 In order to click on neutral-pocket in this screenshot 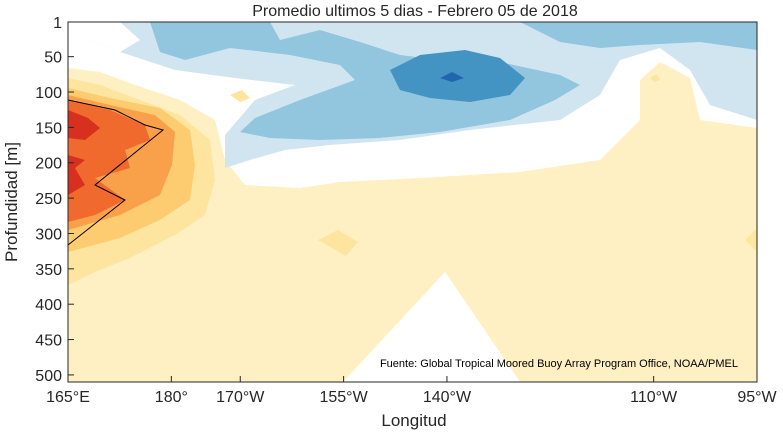, I will do `click(104, 37)`.